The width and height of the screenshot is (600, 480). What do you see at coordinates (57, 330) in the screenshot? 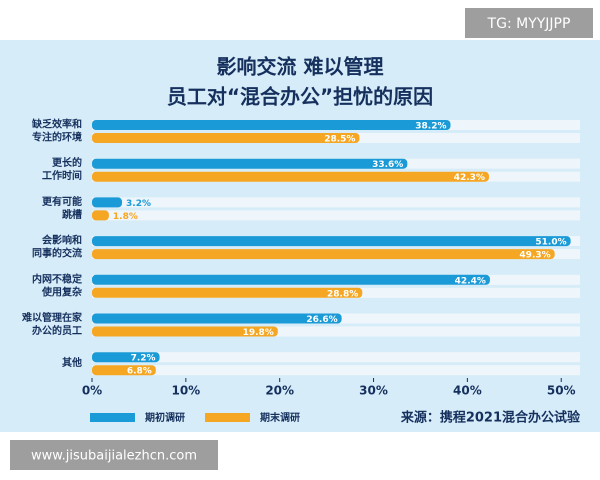
I see `category-label: 办公的员工` at bounding box center [57, 330].